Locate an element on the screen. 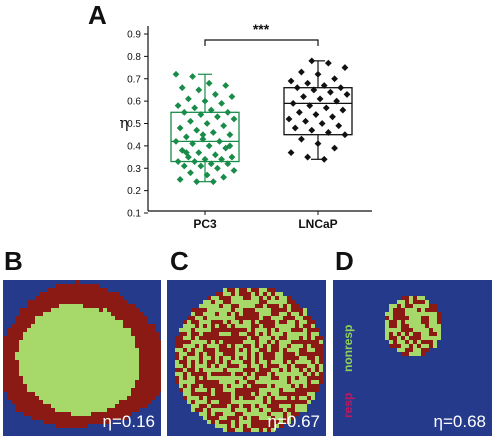  eta-value-d: η=0.68 is located at coordinates (459, 421).